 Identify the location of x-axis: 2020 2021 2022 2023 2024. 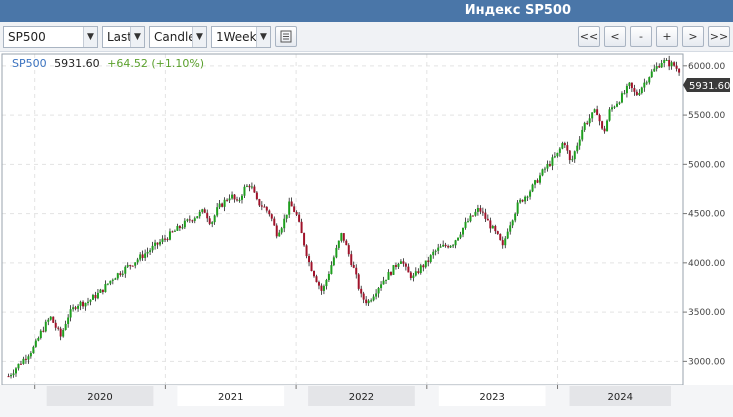
(366, 401).